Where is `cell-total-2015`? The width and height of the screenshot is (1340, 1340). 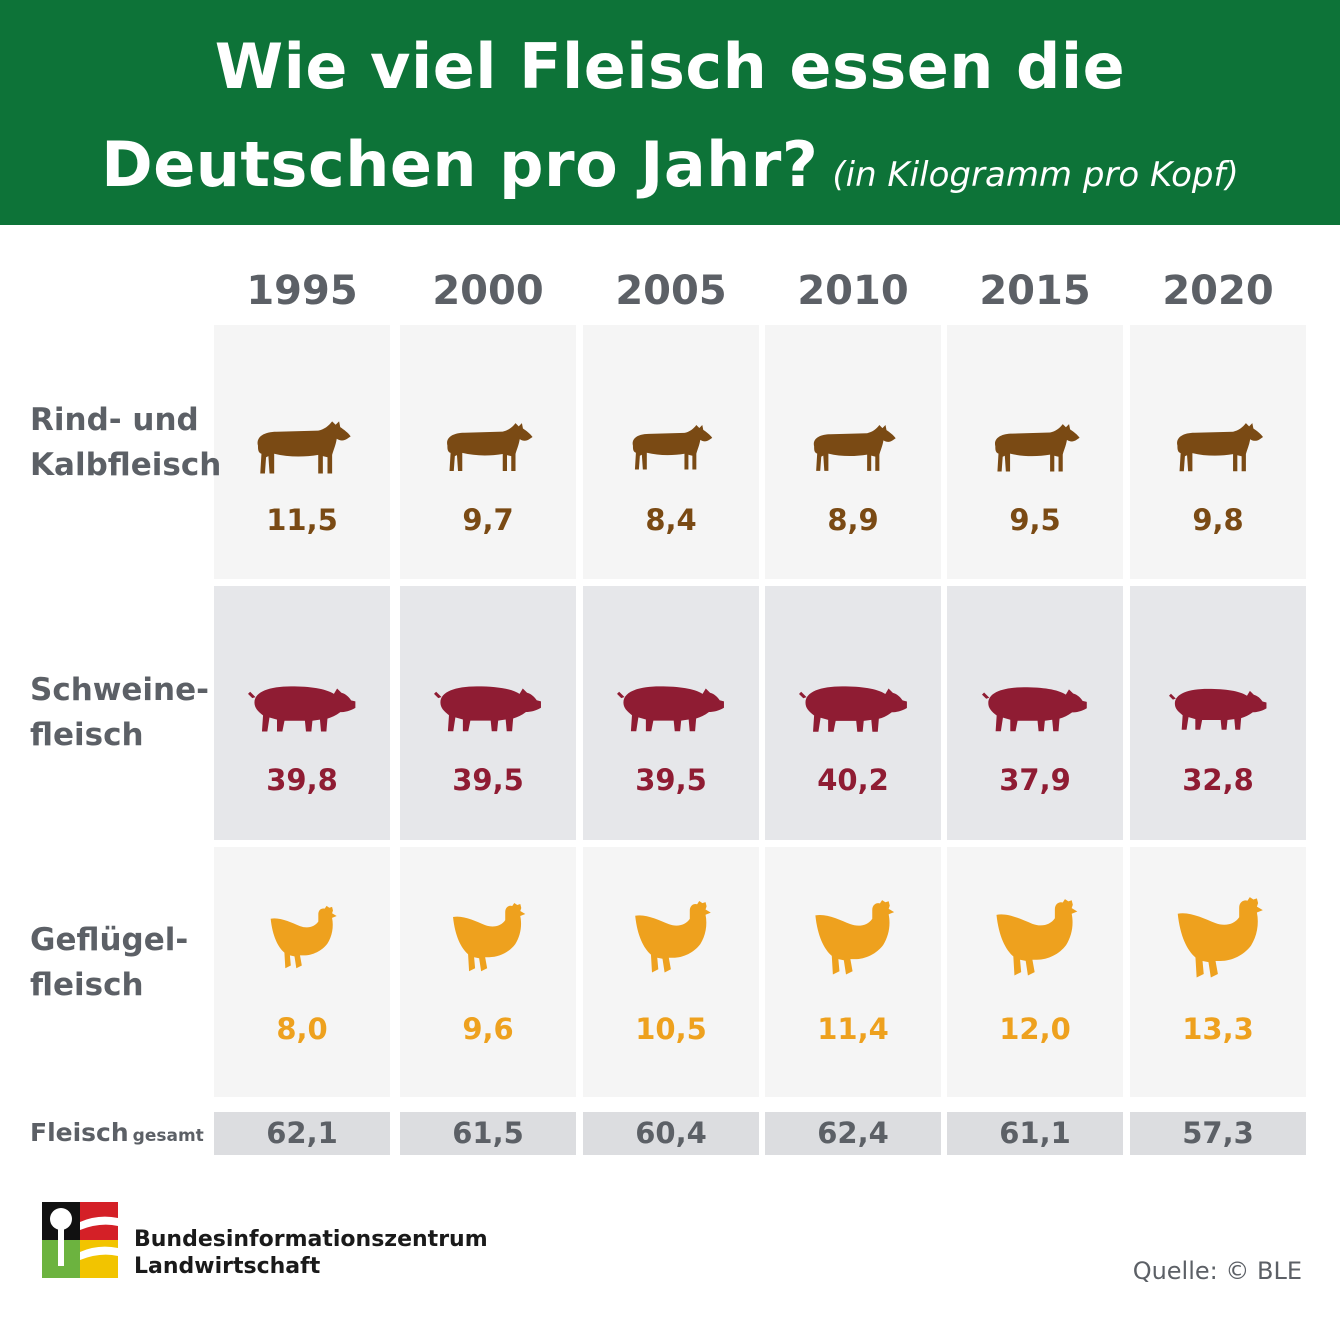 cell-total-2015 is located at coordinates (1035, 1133).